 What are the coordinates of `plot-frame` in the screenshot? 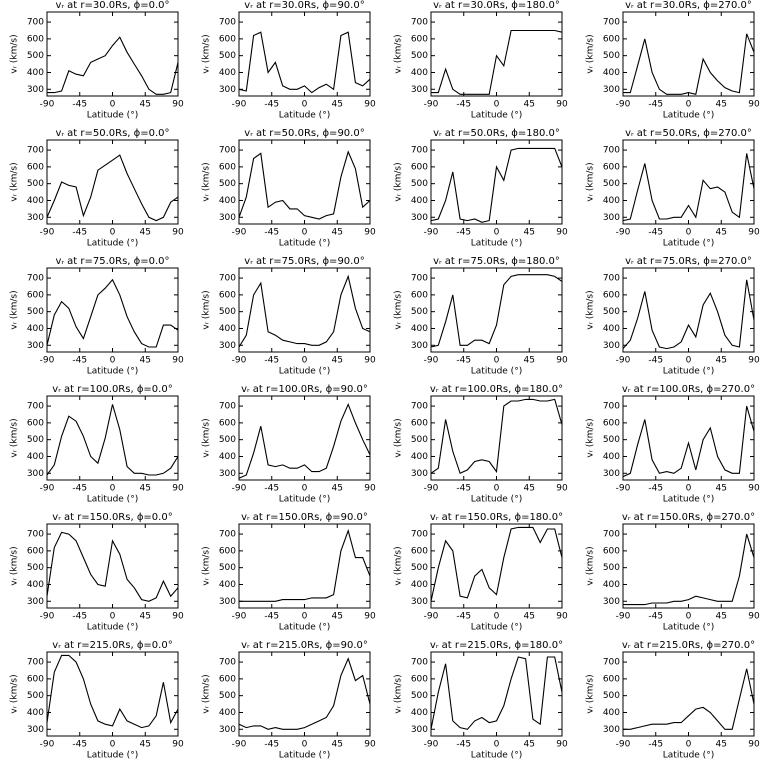 It's located at (688, 438).